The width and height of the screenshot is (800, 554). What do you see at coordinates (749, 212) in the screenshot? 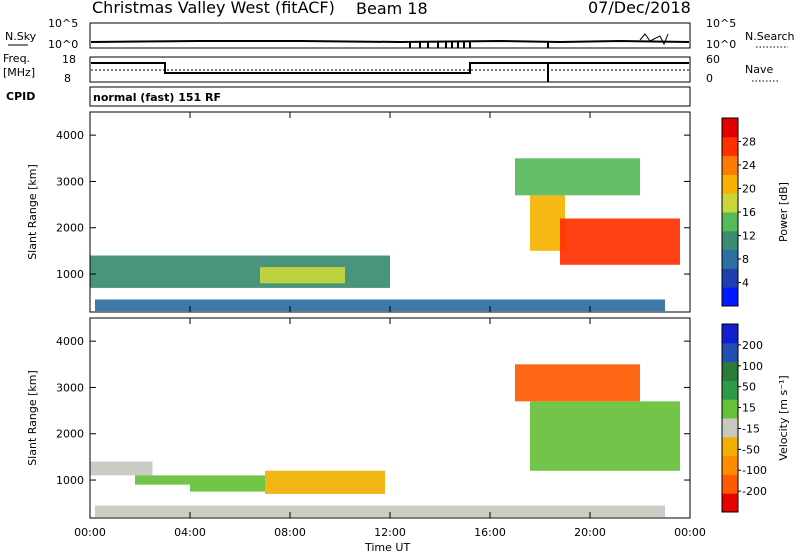
I see `power-colorbar-tick-label: 16` at bounding box center [749, 212].